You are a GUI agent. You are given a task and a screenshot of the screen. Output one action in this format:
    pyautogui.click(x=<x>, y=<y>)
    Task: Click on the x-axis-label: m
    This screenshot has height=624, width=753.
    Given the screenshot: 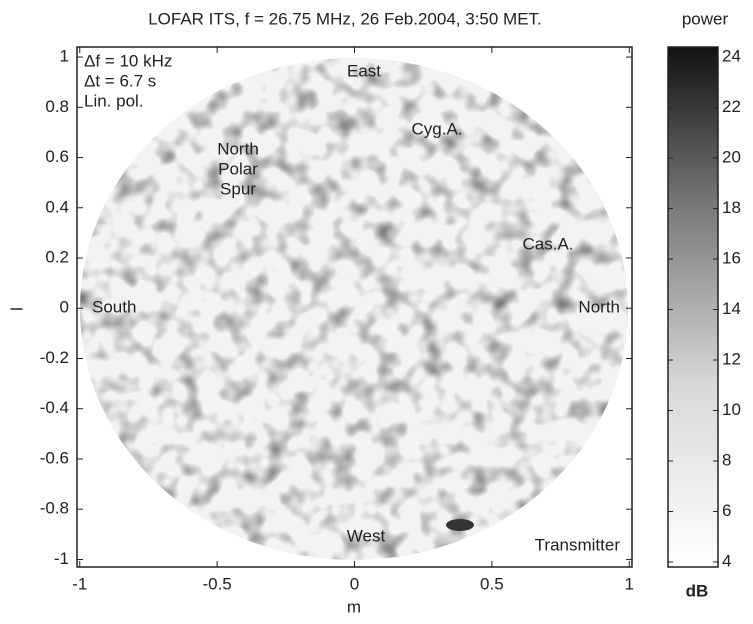 What is the action you would take?
    pyautogui.click(x=354, y=606)
    